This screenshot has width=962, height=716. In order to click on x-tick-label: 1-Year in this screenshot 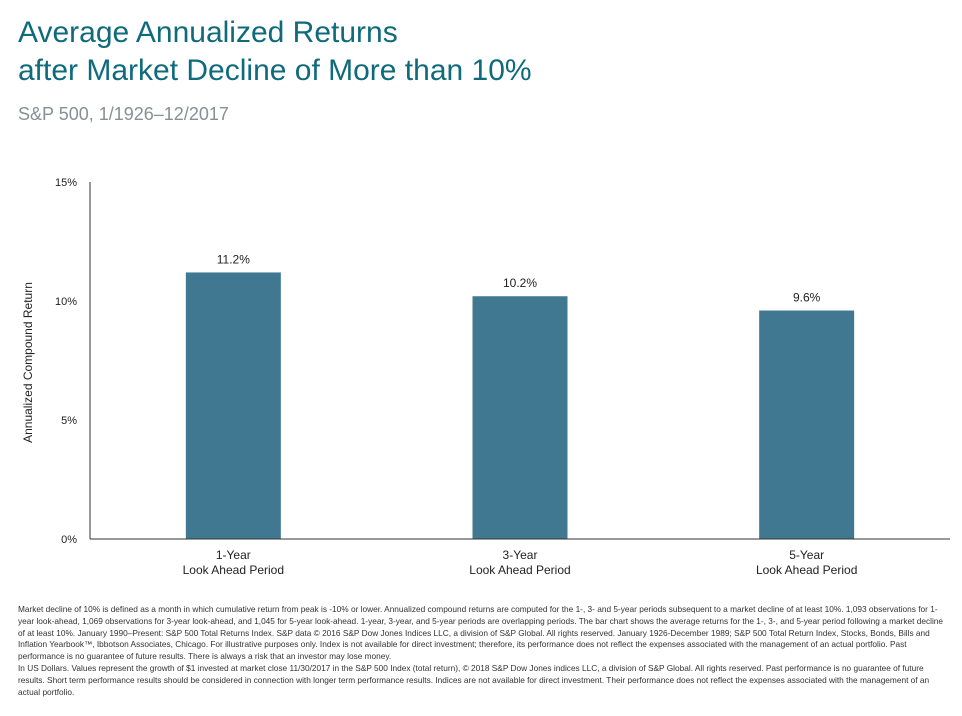, I will do `click(233, 555)`.